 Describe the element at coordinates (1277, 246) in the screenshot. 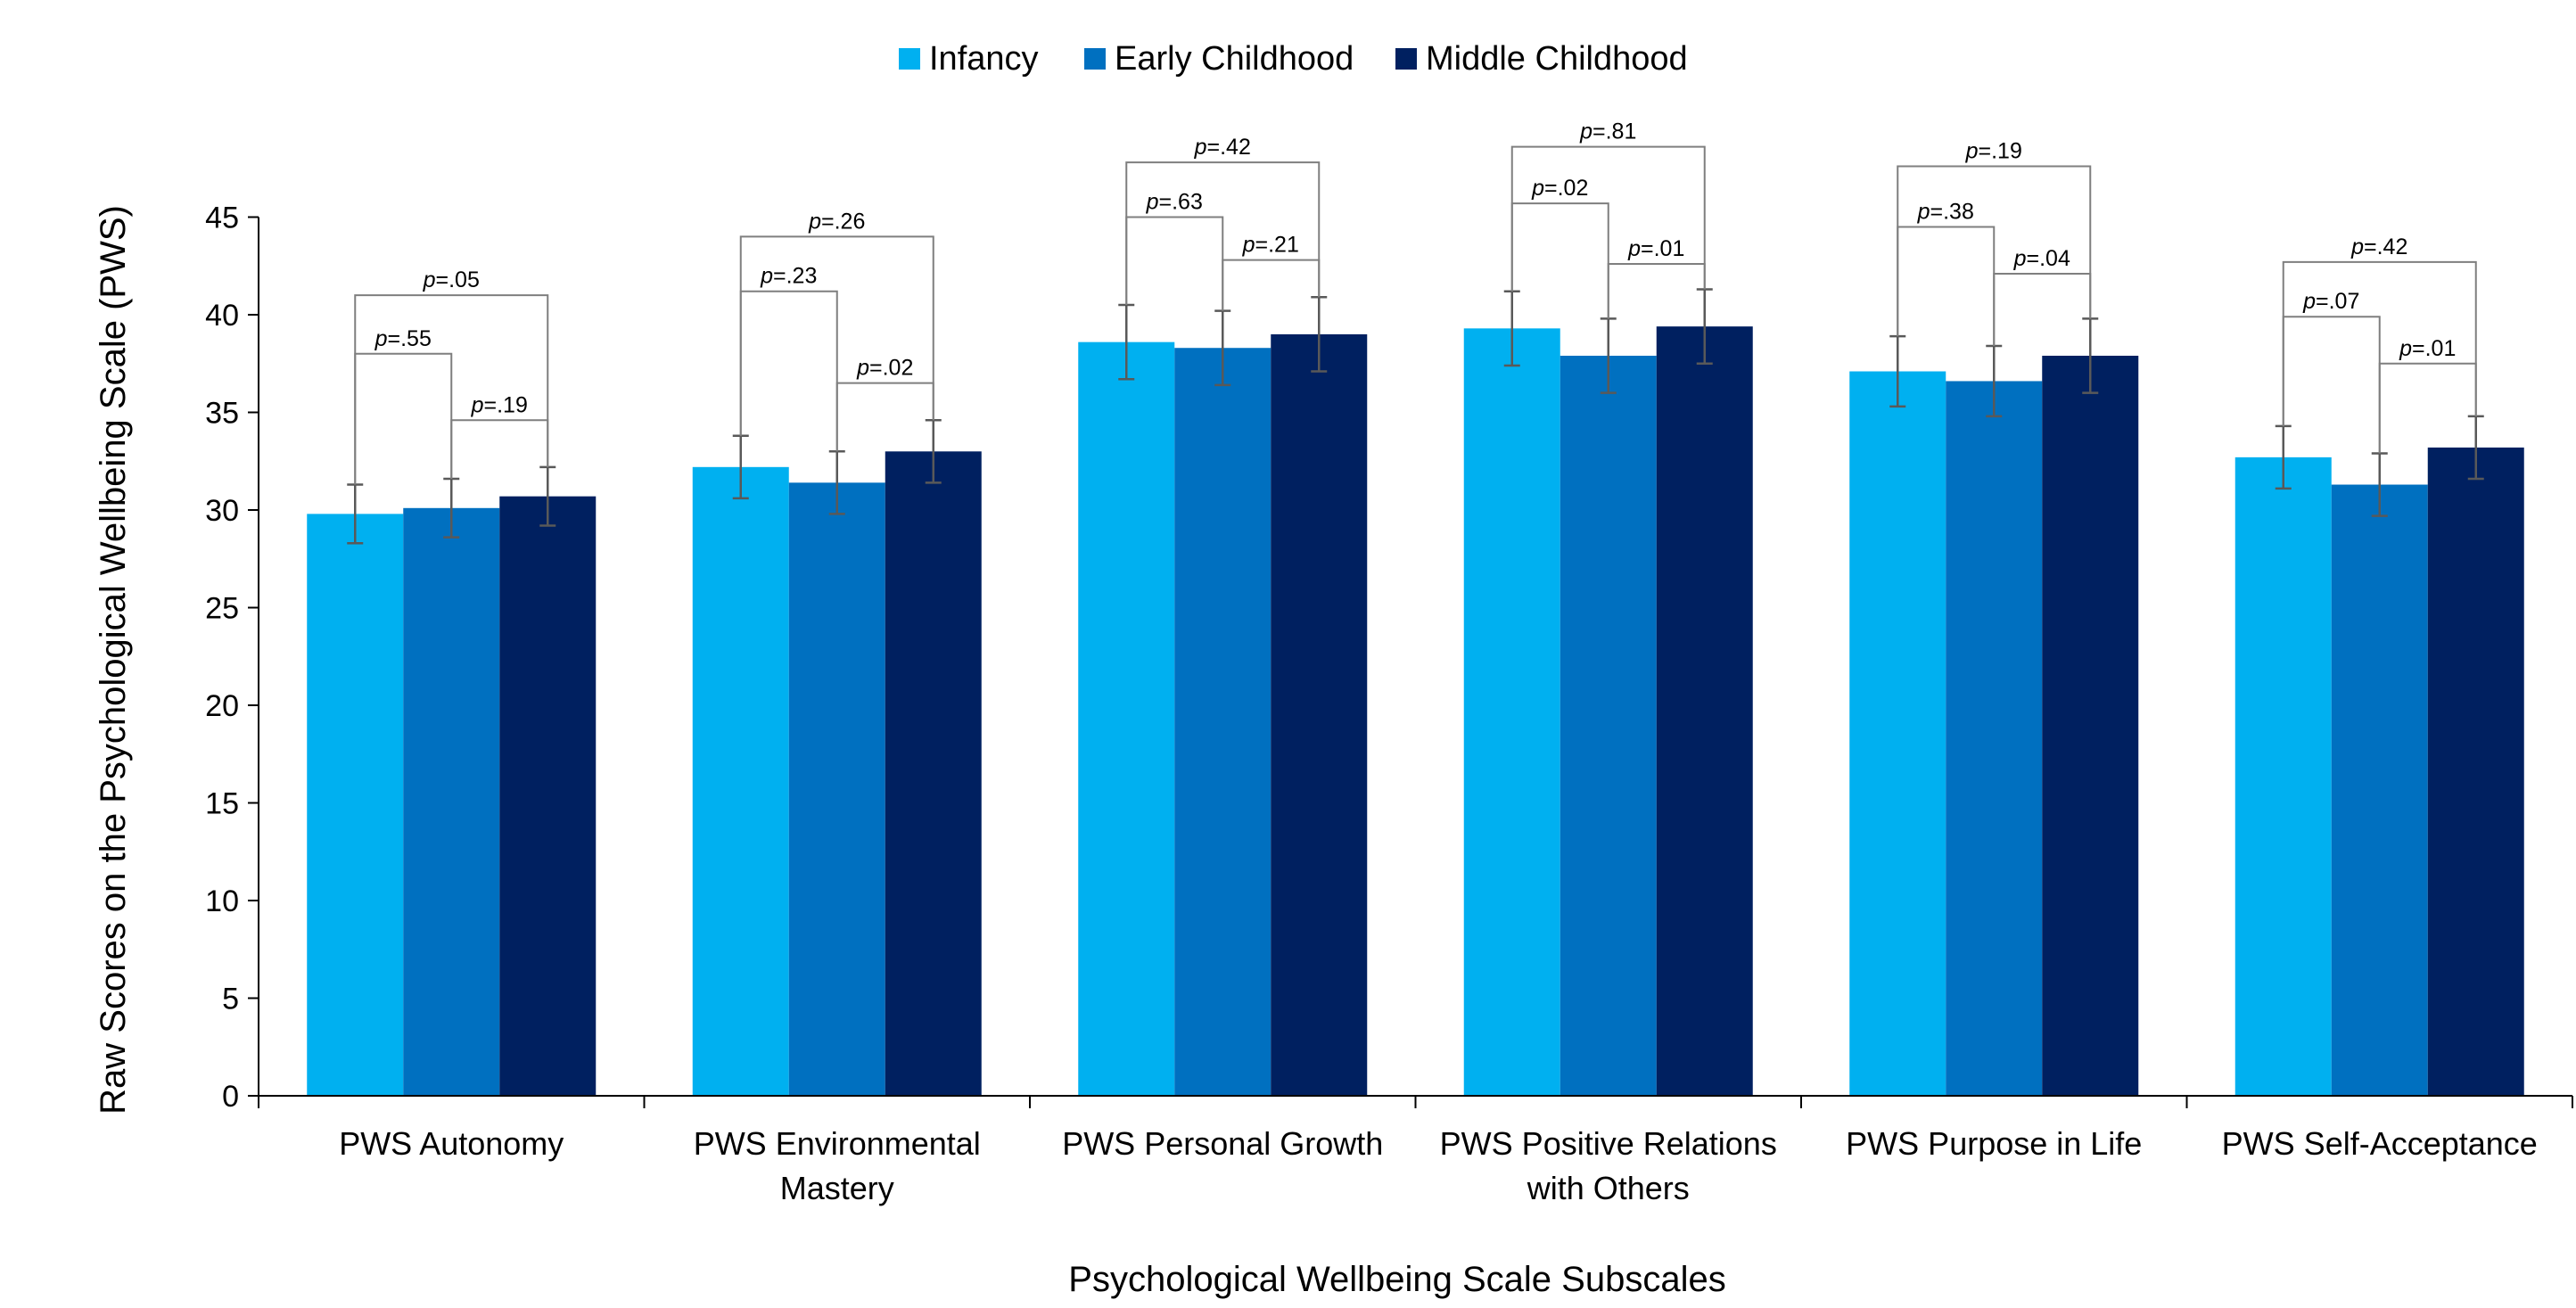

I see `p-value-text: =.21` at that location.